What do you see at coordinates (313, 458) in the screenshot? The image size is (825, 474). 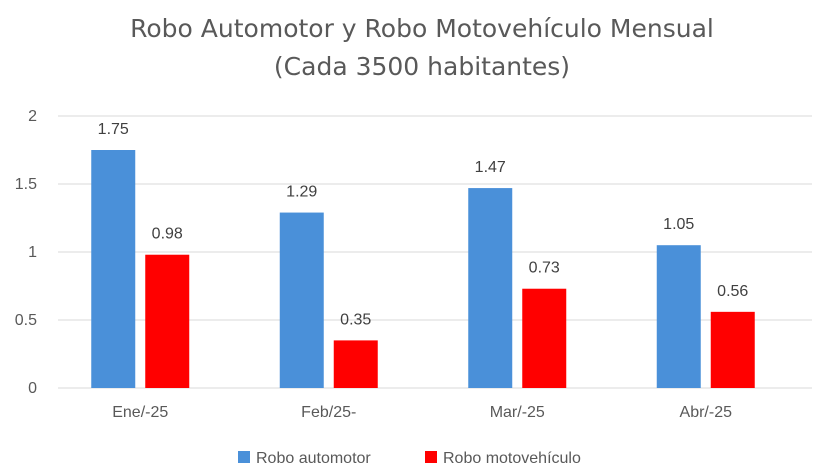 I see `legend-label: Robo automotor` at bounding box center [313, 458].